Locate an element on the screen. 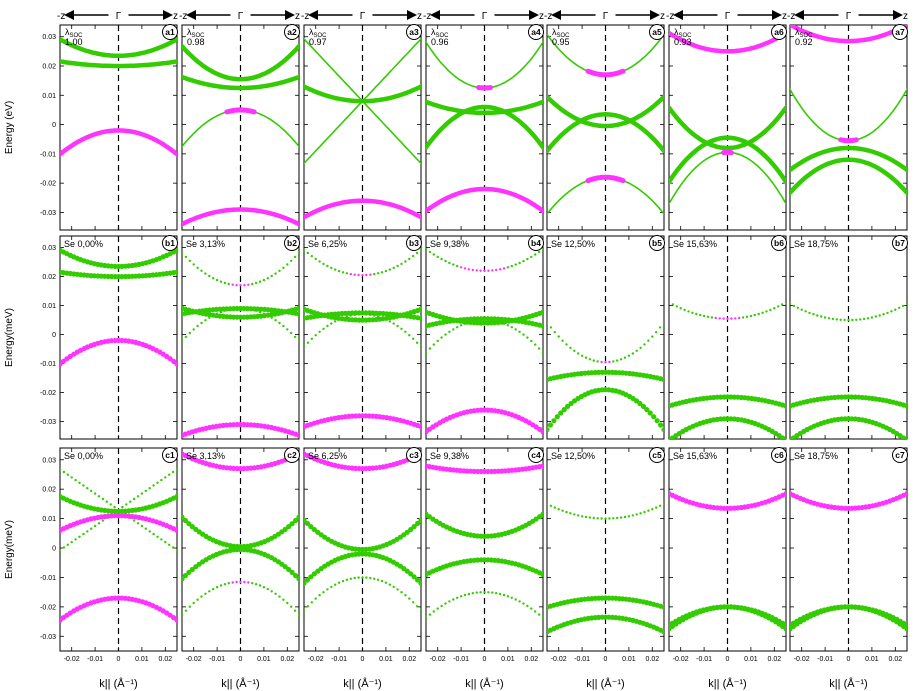 Image resolution: width=921 pixels, height=691 pixels. y-tick-label: -0.03 is located at coordinates (48, 422).